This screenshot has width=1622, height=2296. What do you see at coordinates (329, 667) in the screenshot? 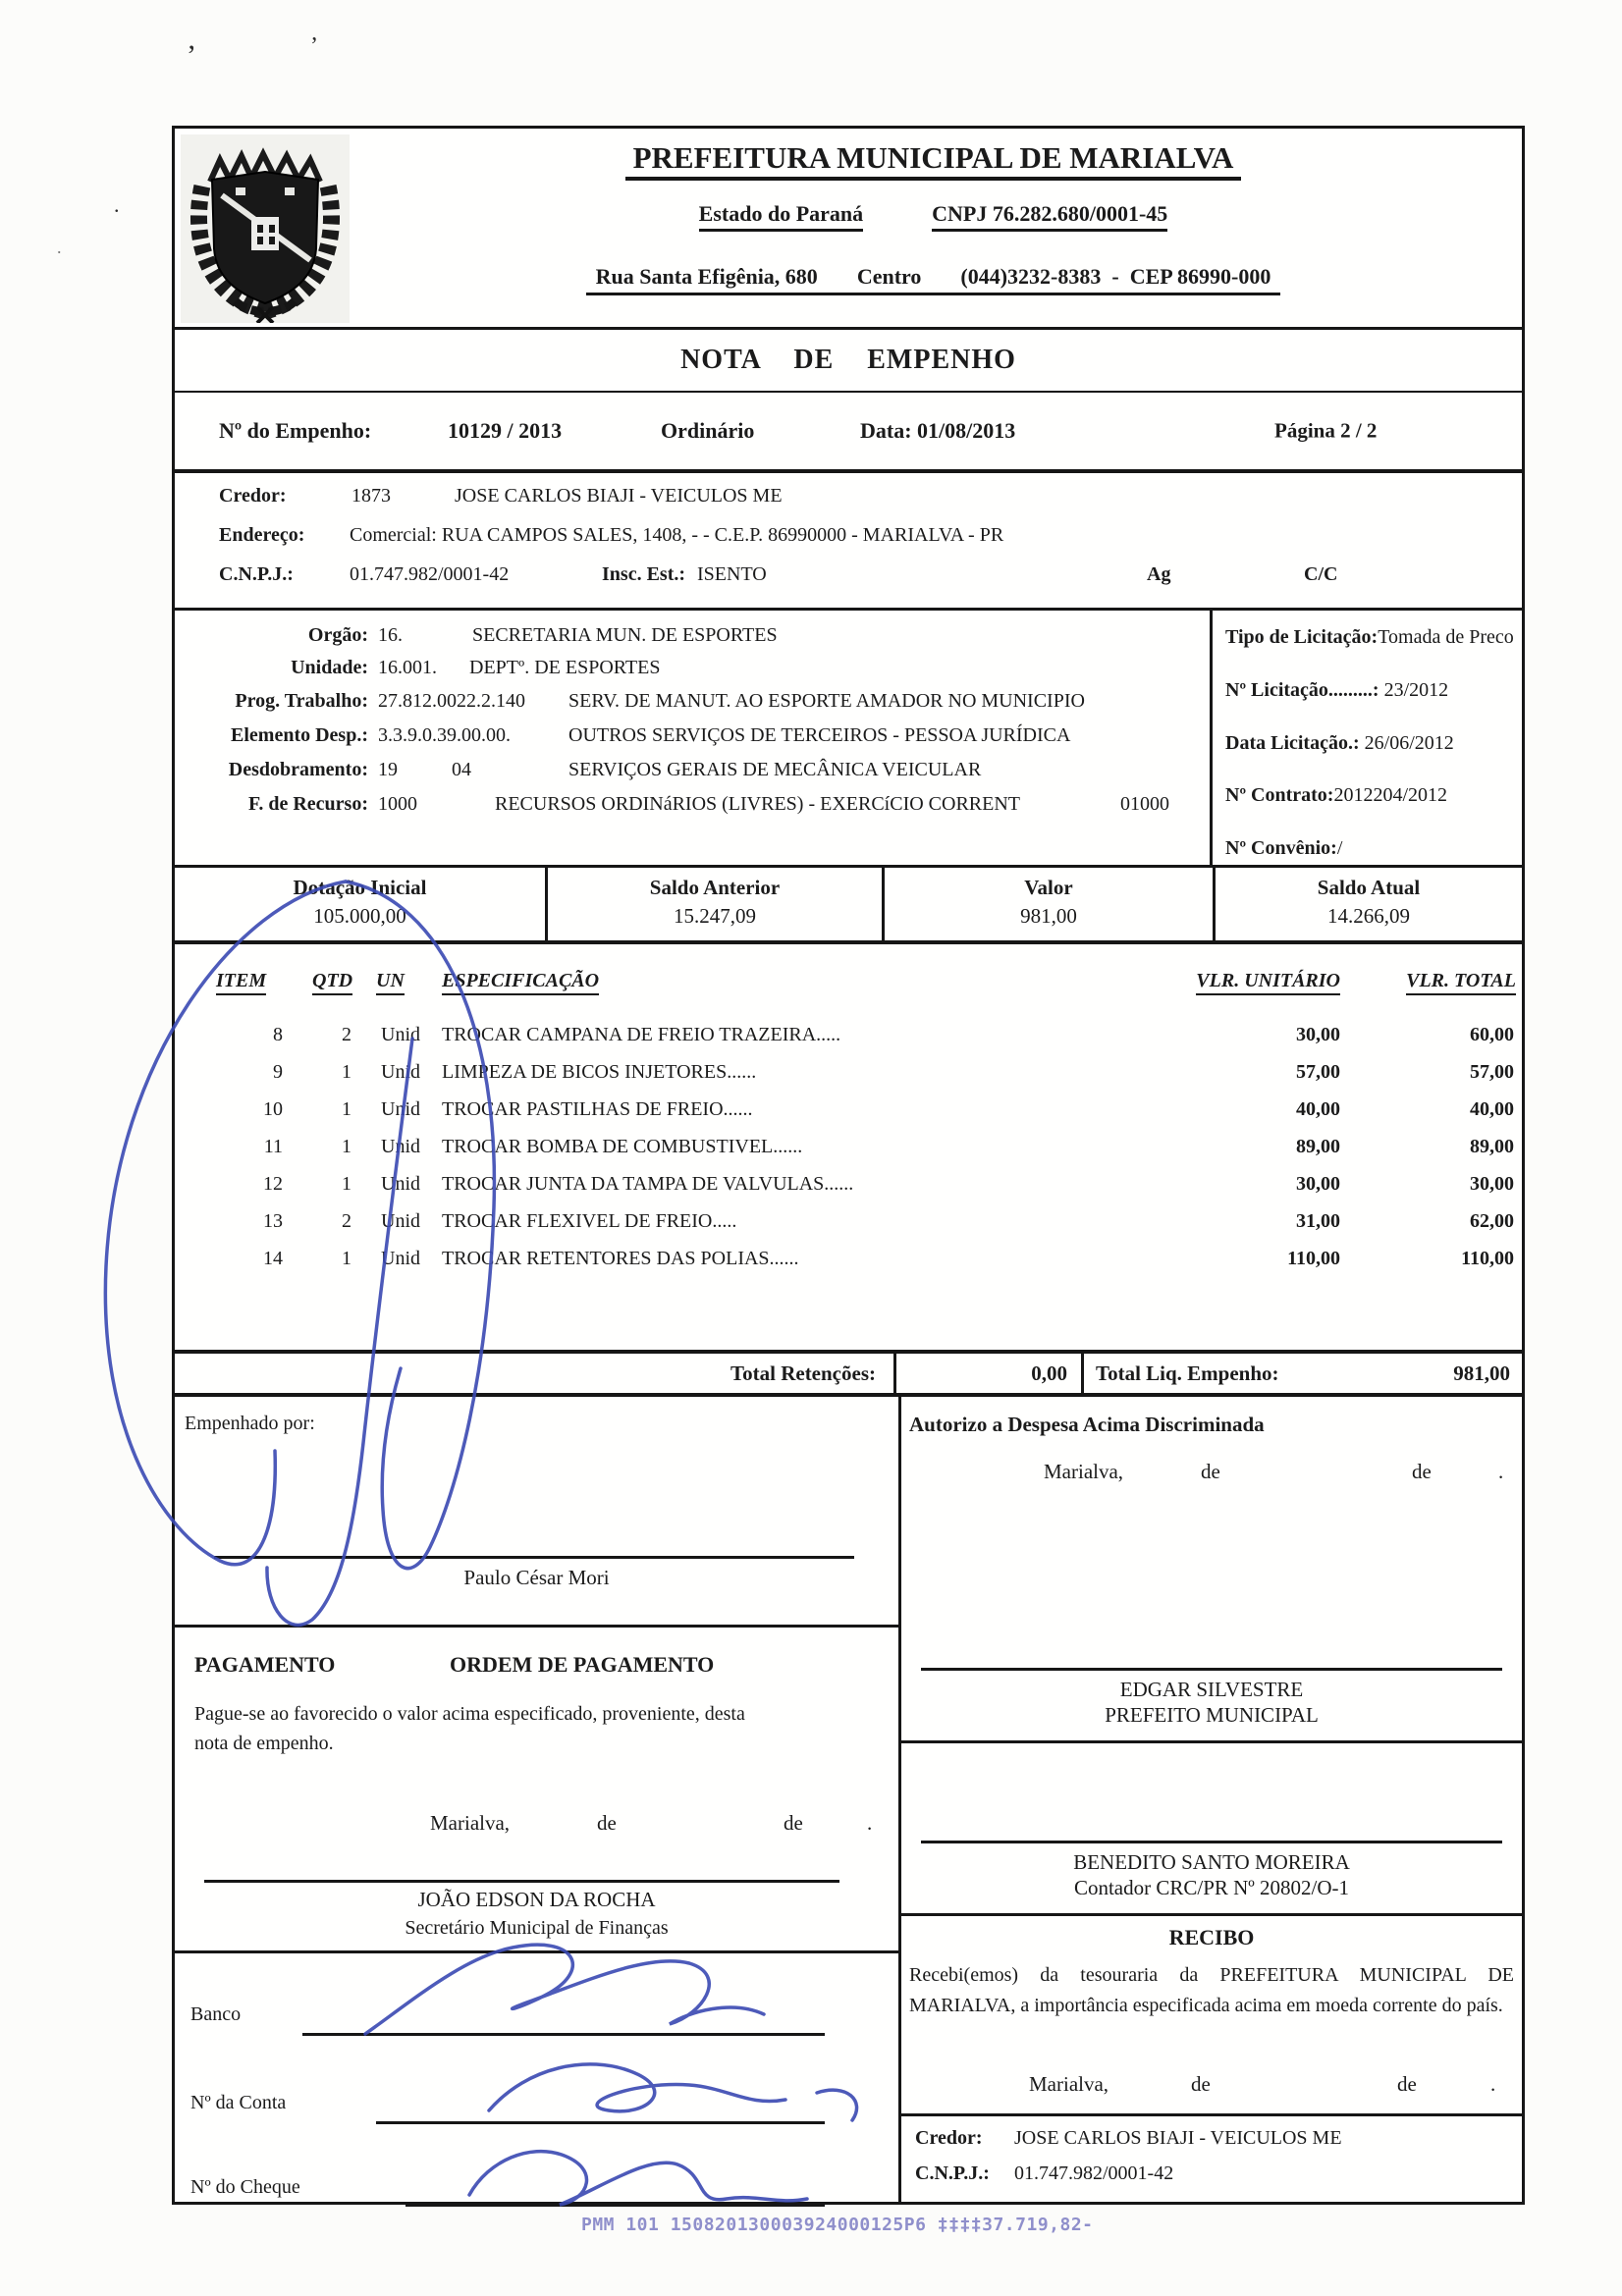
I see `unidade-label: Unidade:` at bounding box center [329, 667].